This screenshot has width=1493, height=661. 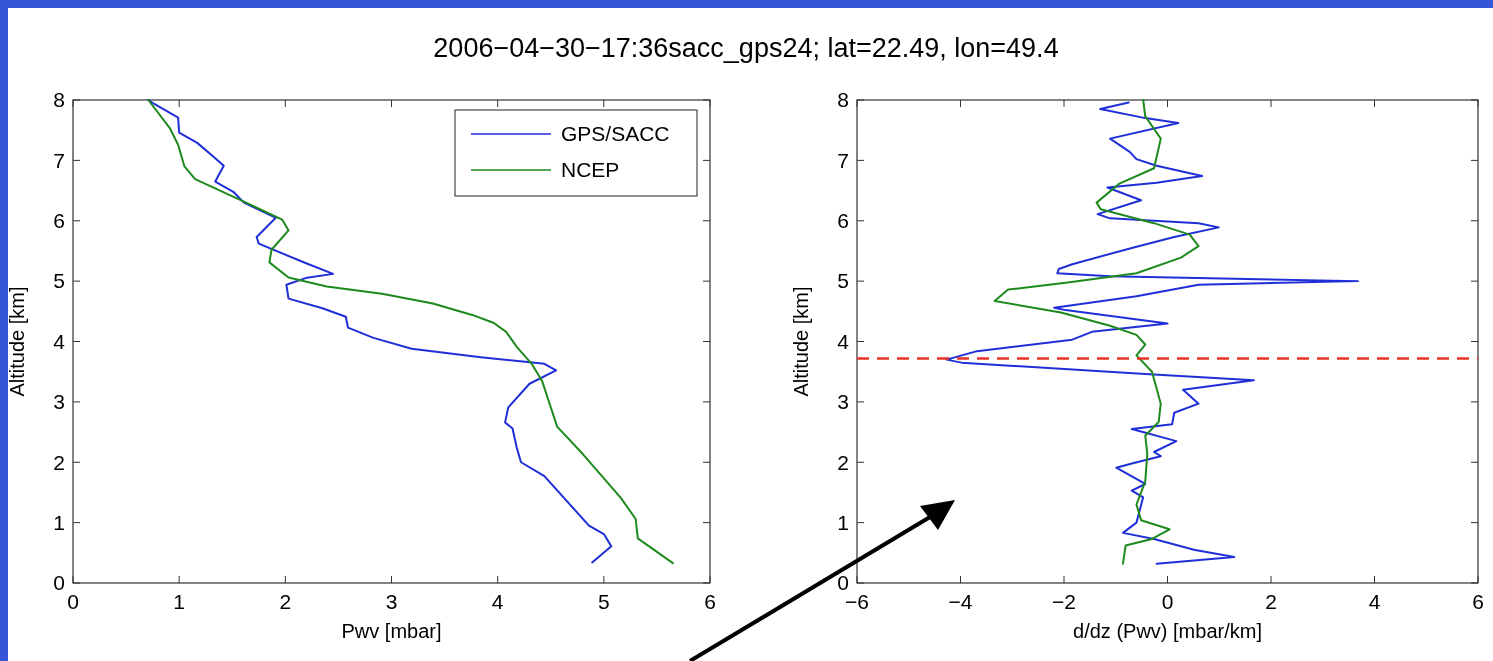 I want to click on x-tick-label: 1, so click(x=179, y=601).